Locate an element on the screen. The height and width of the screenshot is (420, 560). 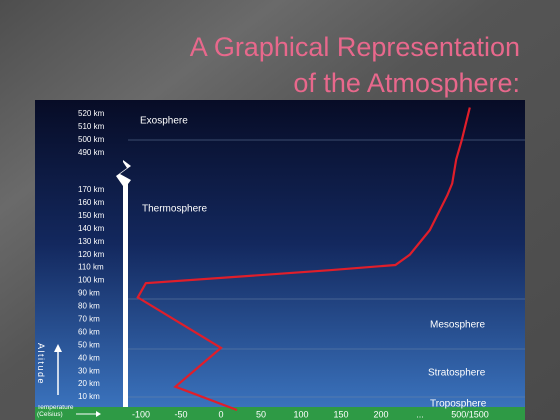
title-line: A Graphical Representation is located at coordinates (355, 47).